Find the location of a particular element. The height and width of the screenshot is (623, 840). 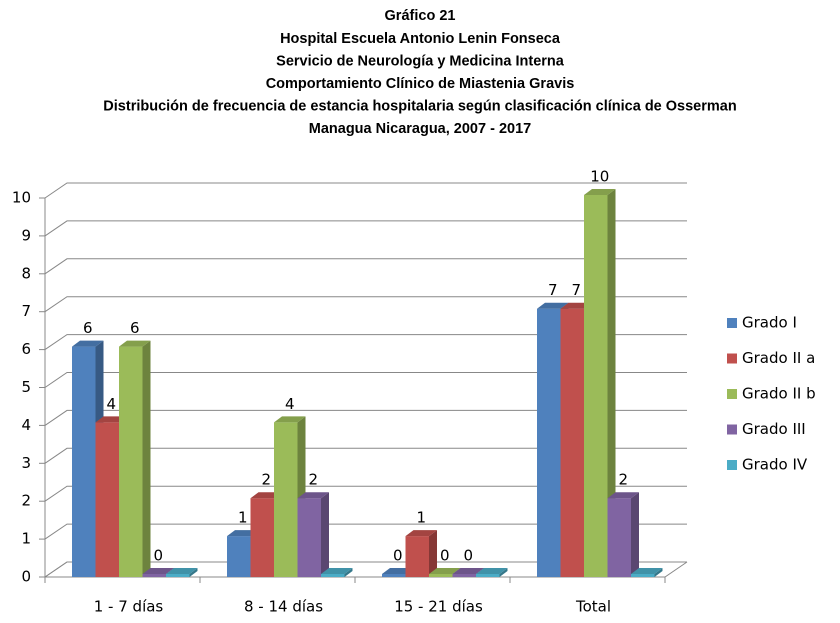

x-tick-label: Total is located at coordinates (593, 607).